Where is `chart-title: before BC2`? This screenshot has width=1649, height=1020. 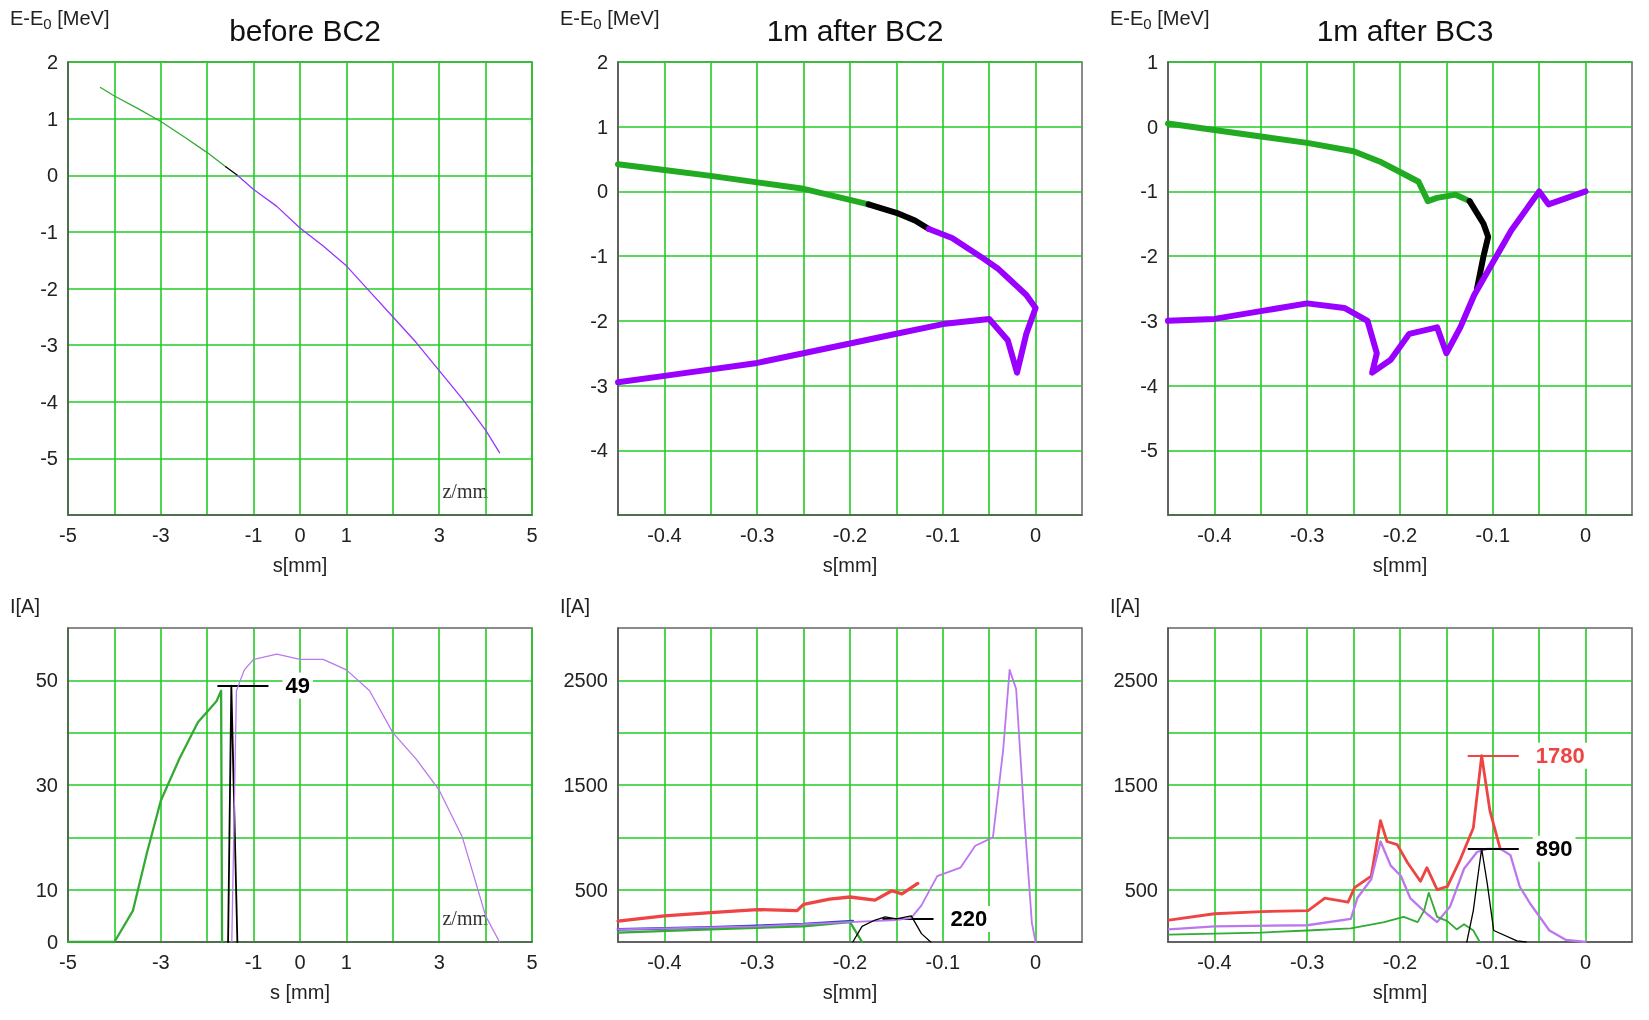
chart-title: before BC2 is located at coordinates (305, 30).